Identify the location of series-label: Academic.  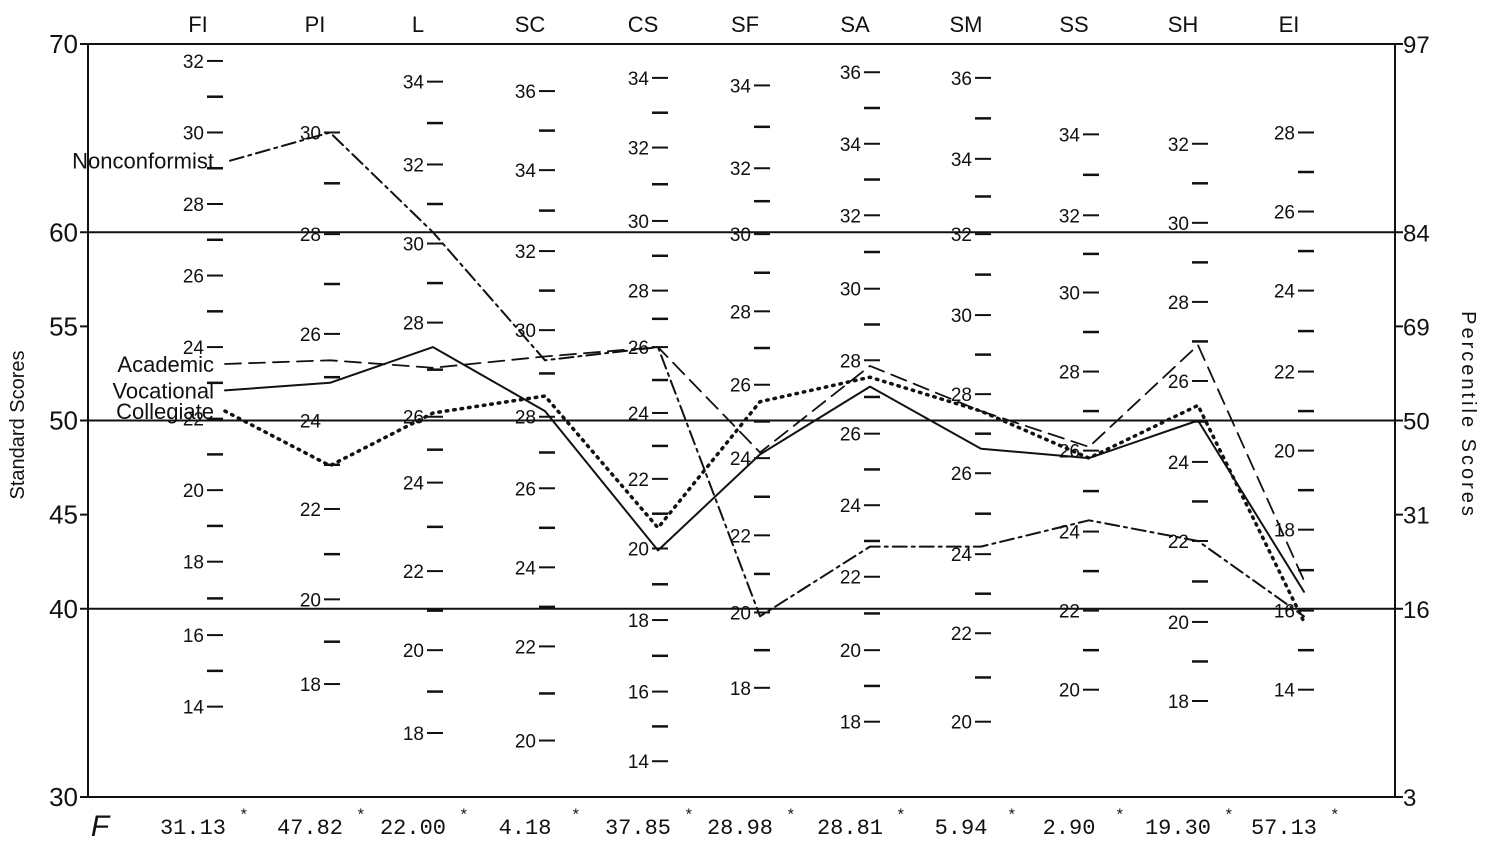
(165, 364).